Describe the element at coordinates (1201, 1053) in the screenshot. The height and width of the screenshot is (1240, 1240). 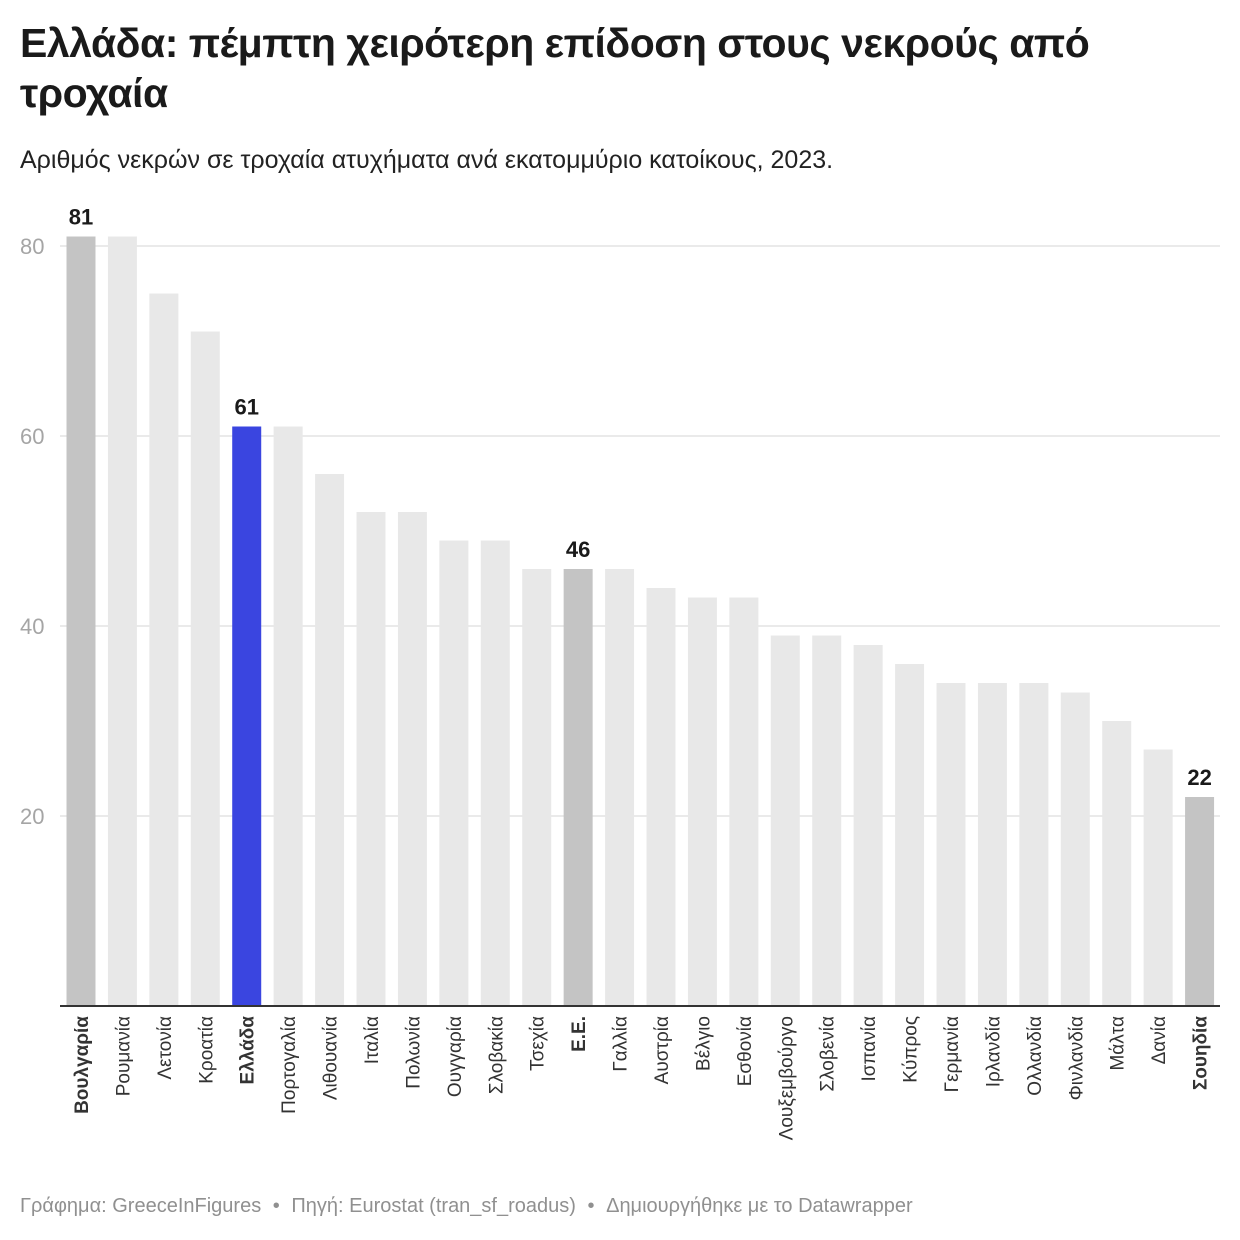
I see `x-tick-label: Σουηδία` at that location.